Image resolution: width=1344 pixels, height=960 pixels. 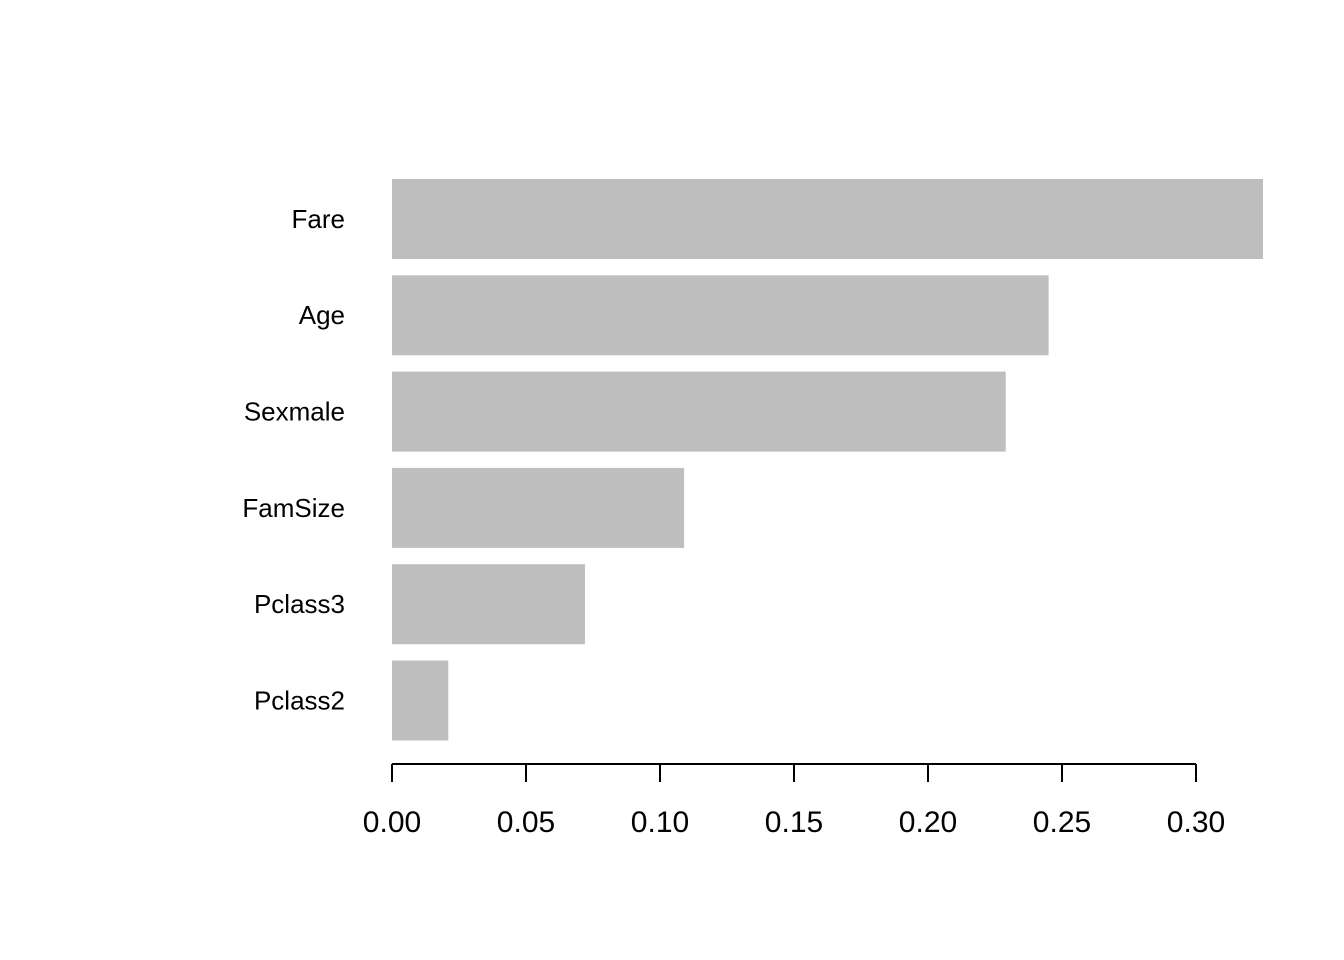 What do you see at coordinates (322, 315) in the screenshot?
I see `y-tick-label: Age` at bounding box center [322, 315].